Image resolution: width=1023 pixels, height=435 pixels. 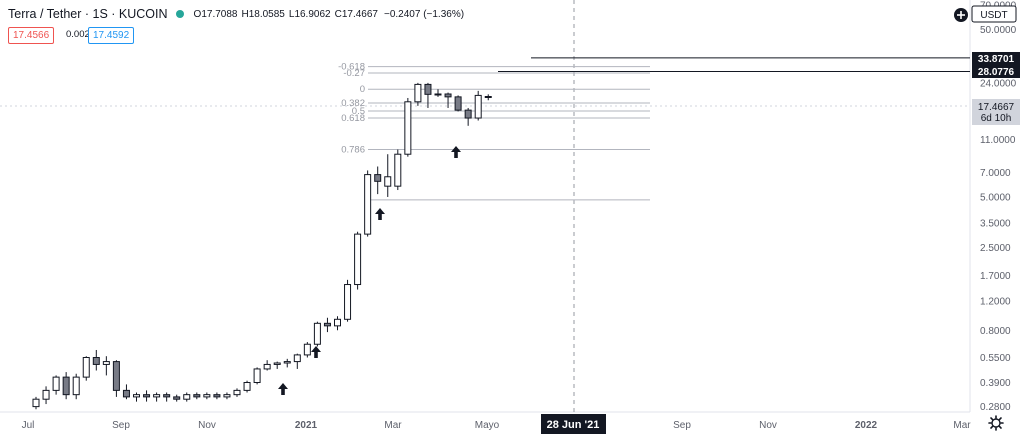 I want to click on horizontal-levels, so click(x=734, y=64).